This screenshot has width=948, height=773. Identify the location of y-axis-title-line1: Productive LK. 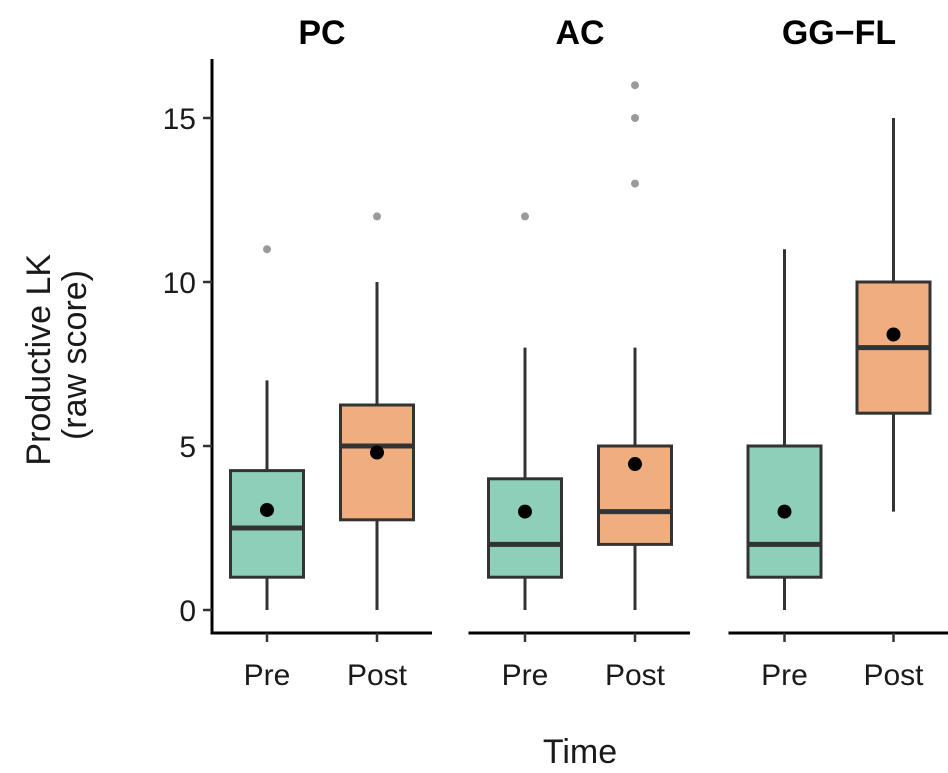
(39, 360).